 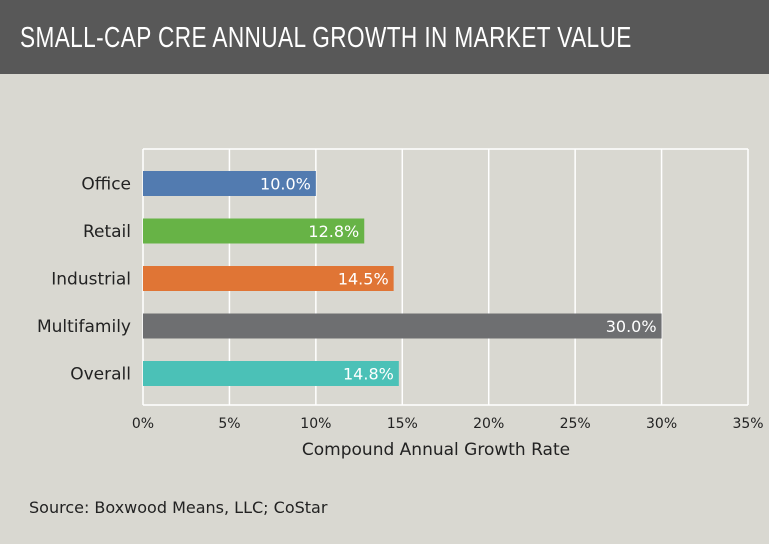 What do you see at coordinates (402, 326) in the screenshot?
I see `bar-multifamily` at bounding box center [402, 326].